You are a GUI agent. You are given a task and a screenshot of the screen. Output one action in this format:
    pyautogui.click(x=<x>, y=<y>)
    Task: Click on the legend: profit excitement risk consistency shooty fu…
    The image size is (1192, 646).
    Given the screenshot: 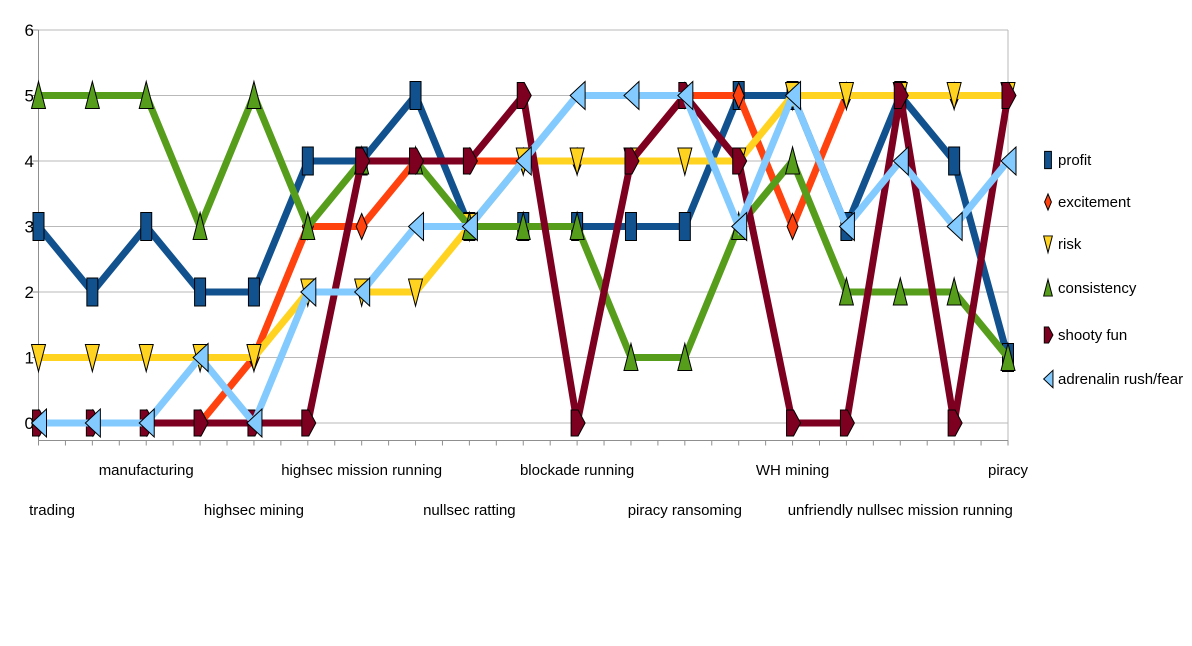 What is the action you would take?
    pyautogui.click(x=1112, y=269)
    